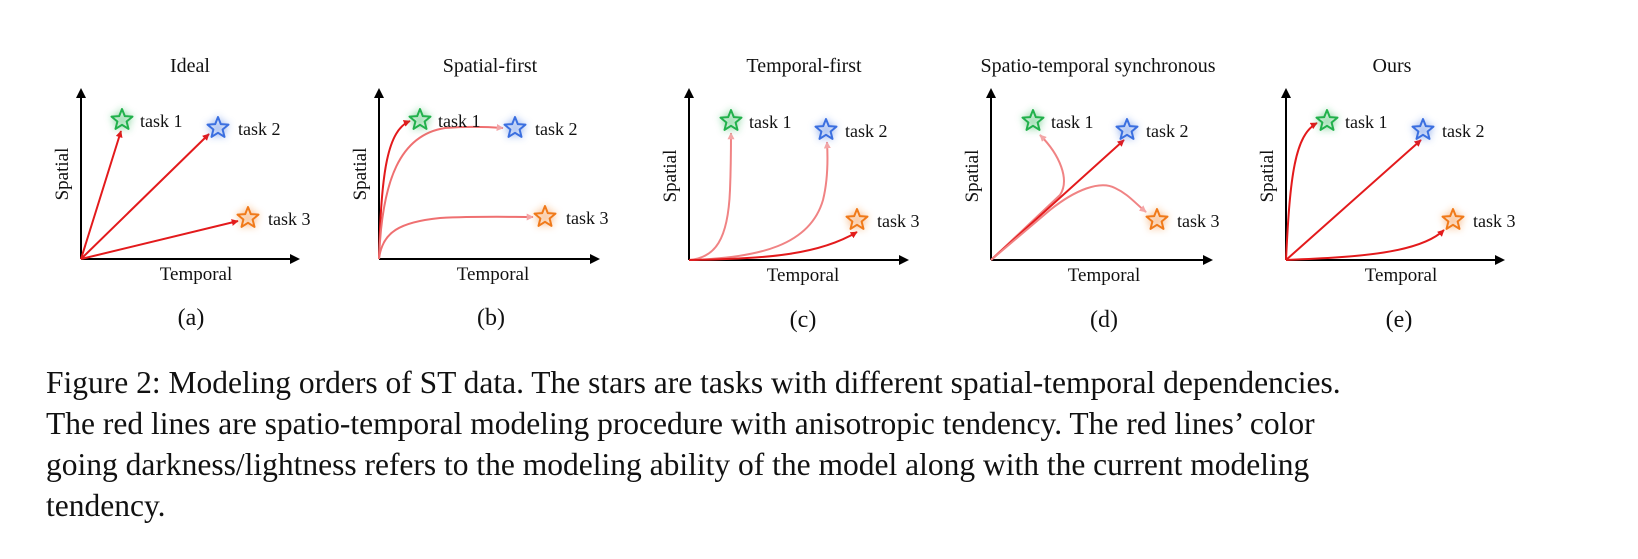 The image size is (1638, 559). Describe the element at coordinates (804, 66) in the screenshot. I see `panel-title: Temporal-first` at that location.